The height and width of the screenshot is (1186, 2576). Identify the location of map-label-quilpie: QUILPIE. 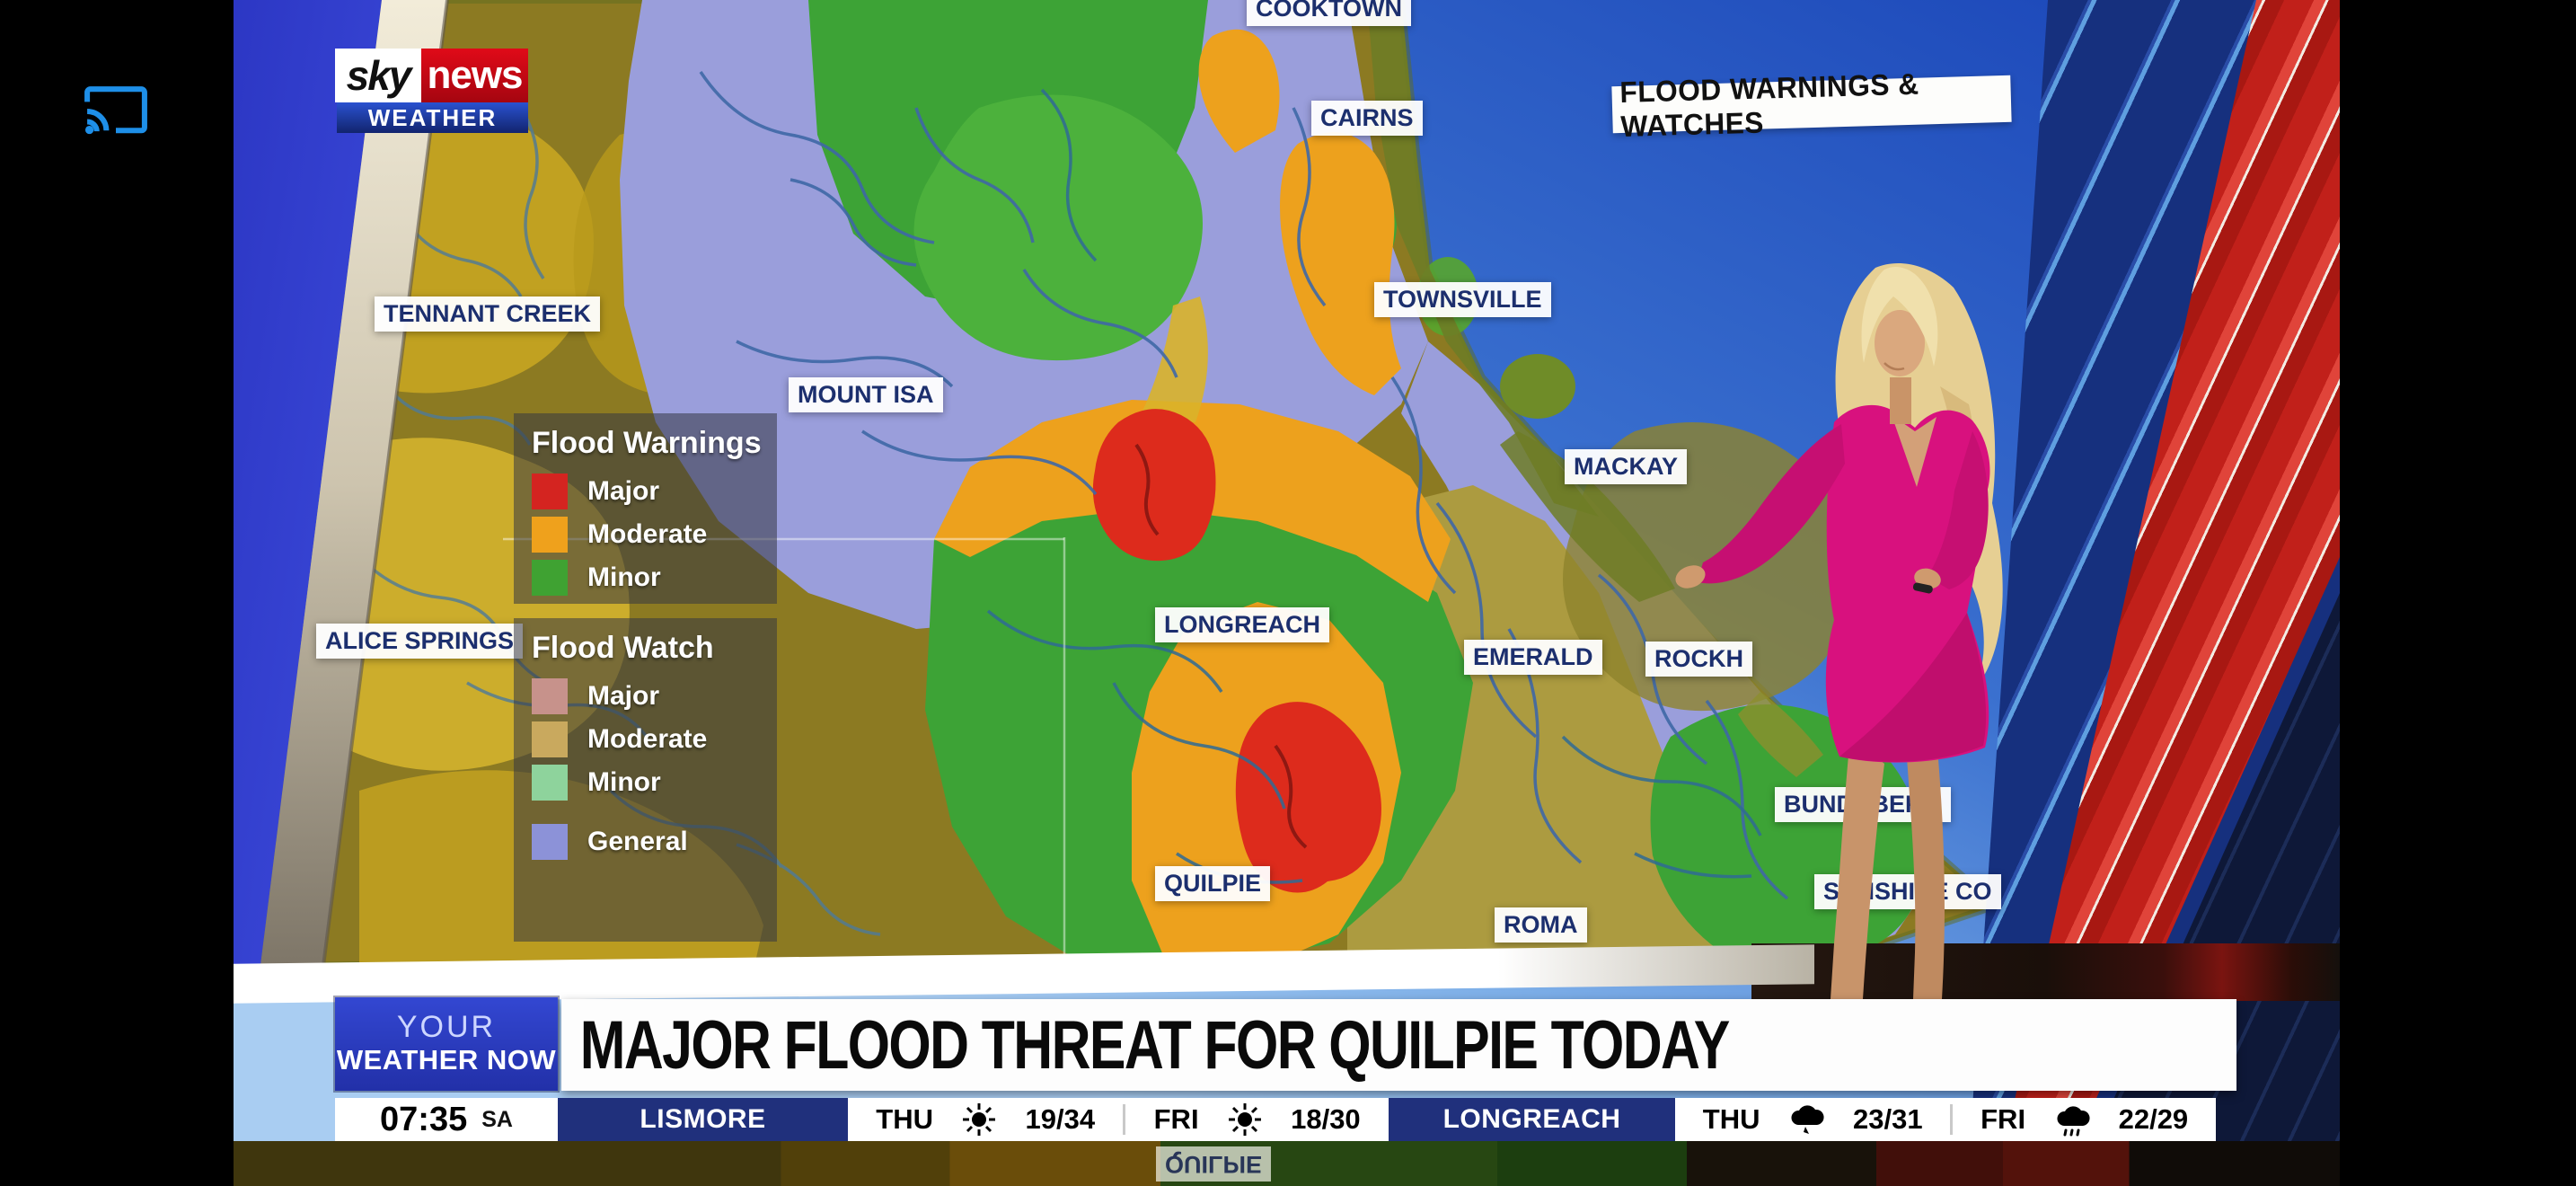
(1213, 883).